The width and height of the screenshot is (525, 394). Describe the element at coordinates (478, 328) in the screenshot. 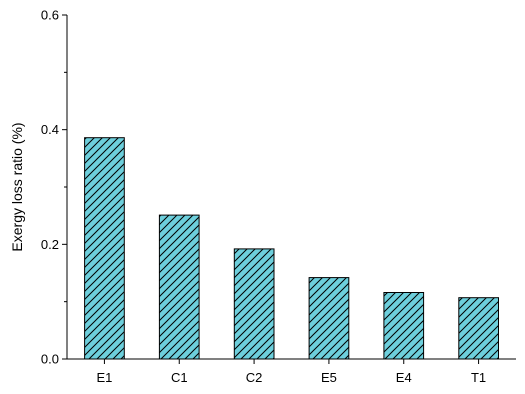

I see `bar-t1` at that location.